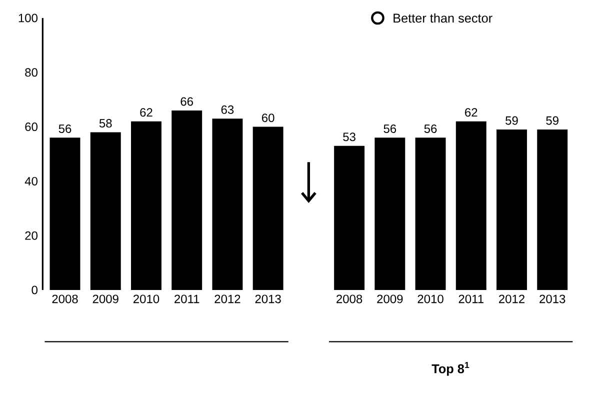 The image size is (600, 414). I want to click on data-label: 60, so click(268, 118).